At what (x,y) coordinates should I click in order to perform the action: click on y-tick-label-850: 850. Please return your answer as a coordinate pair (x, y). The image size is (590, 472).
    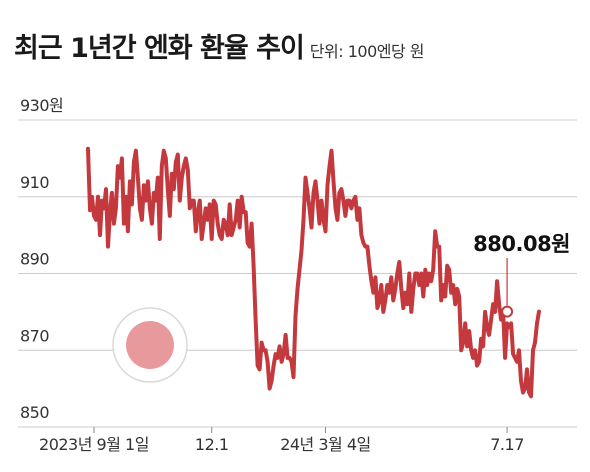
    Looking at the image, I should click on (34, 412).